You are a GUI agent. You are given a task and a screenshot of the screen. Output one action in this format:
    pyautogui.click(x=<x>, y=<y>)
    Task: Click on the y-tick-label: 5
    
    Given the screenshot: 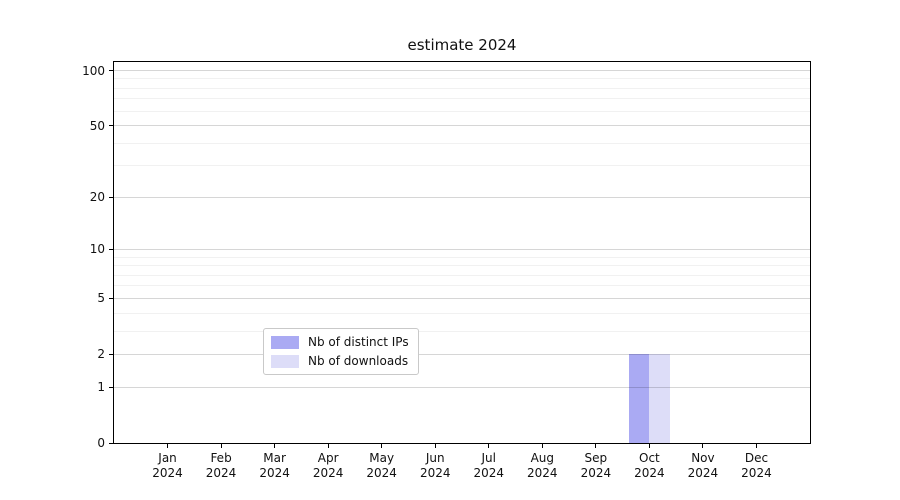 What is the action you would take?
    pyautogui.click(x=101, y=298)
    